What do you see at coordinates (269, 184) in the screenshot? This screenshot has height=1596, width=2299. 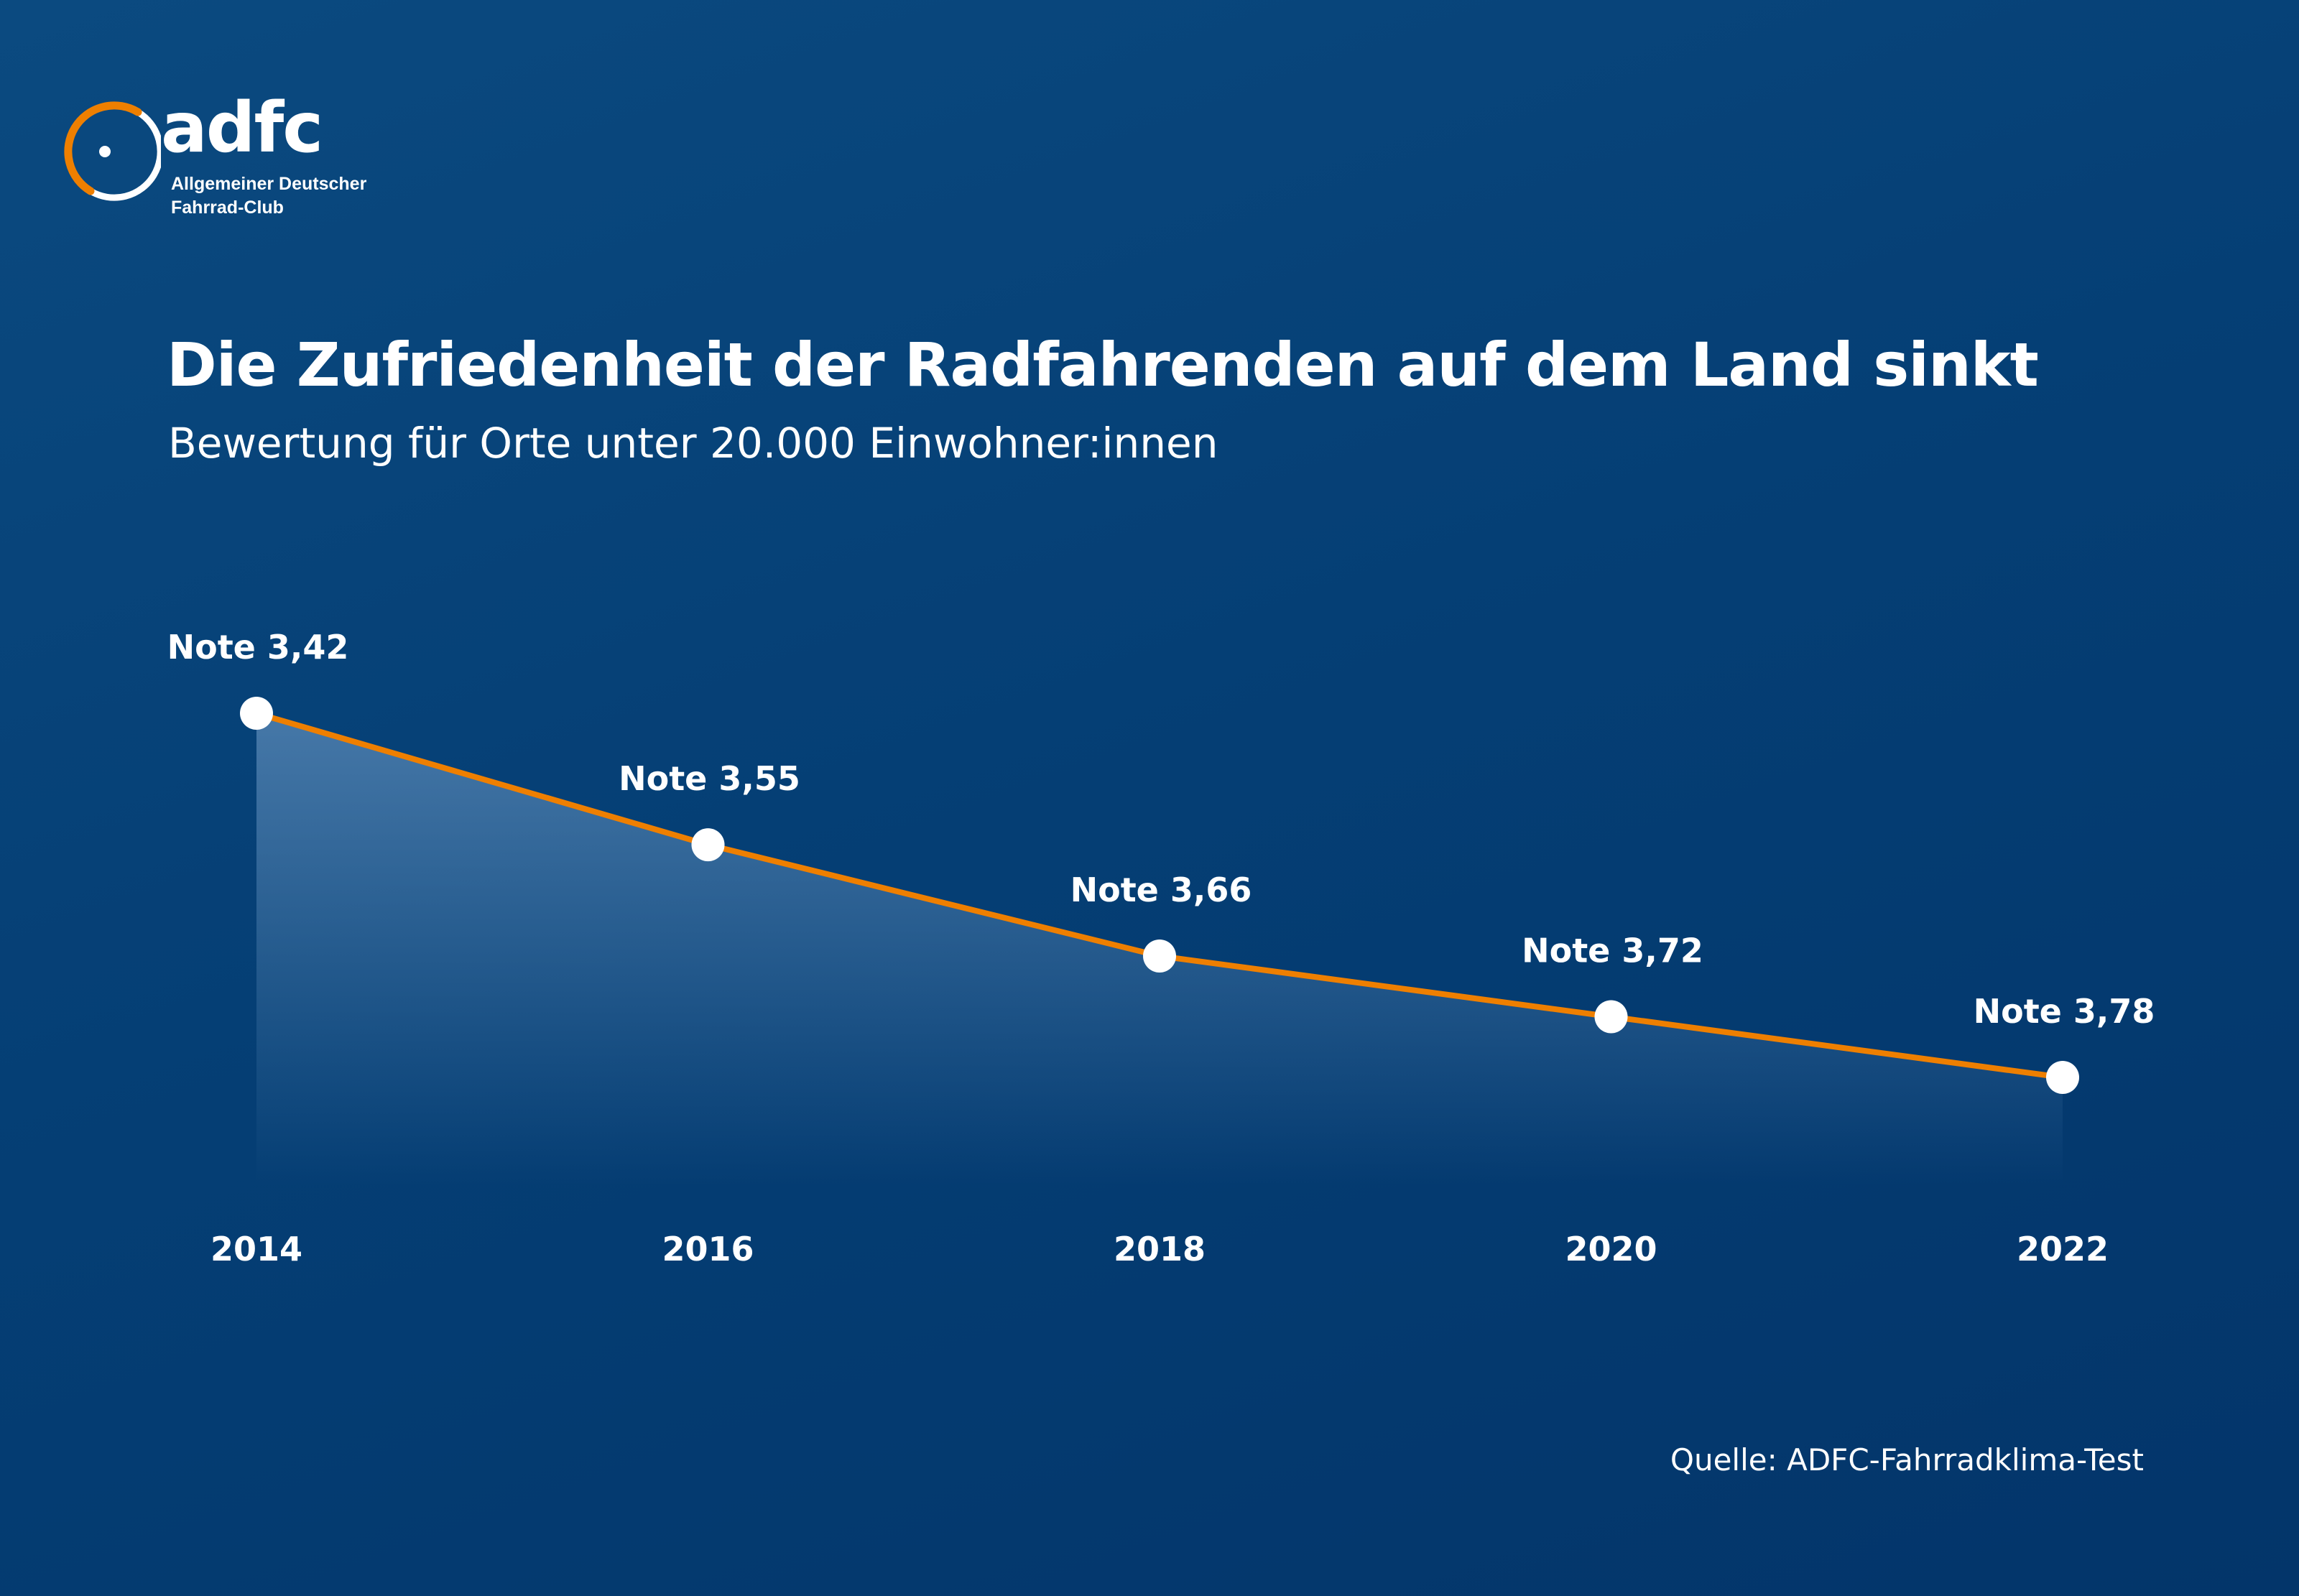 I see `logo-subtitle-line1: Allgemeiner Deutscher` at bounding box center [269, 184].